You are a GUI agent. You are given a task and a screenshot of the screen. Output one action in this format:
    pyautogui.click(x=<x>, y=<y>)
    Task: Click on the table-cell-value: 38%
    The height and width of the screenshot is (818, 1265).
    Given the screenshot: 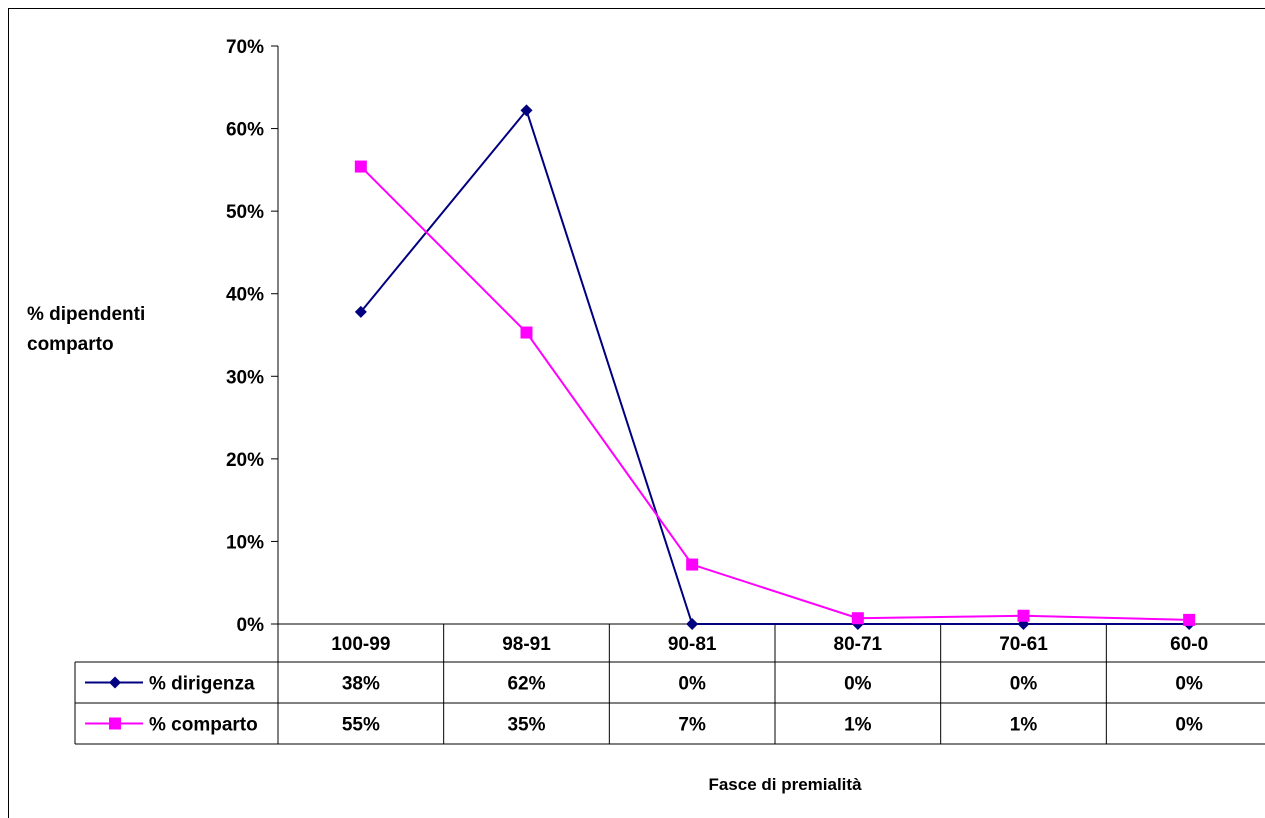 What is the action you would take?
    pyautogui.click(x=361, y=684)
    